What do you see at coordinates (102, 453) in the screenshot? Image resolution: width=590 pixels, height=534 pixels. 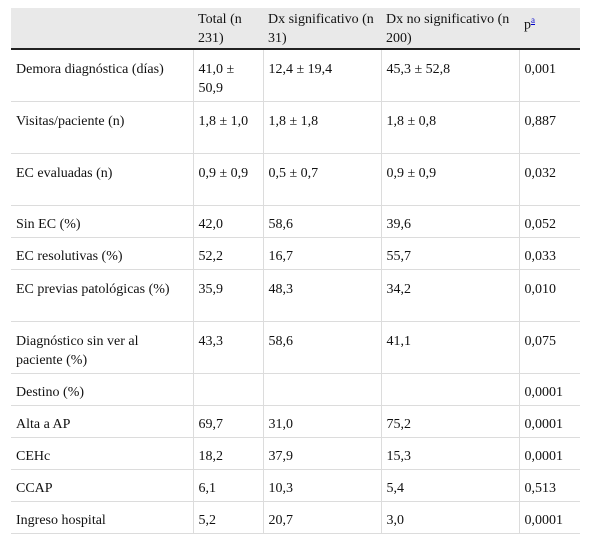 I see `row-label: CEHc` at bounding box center [102, 453].